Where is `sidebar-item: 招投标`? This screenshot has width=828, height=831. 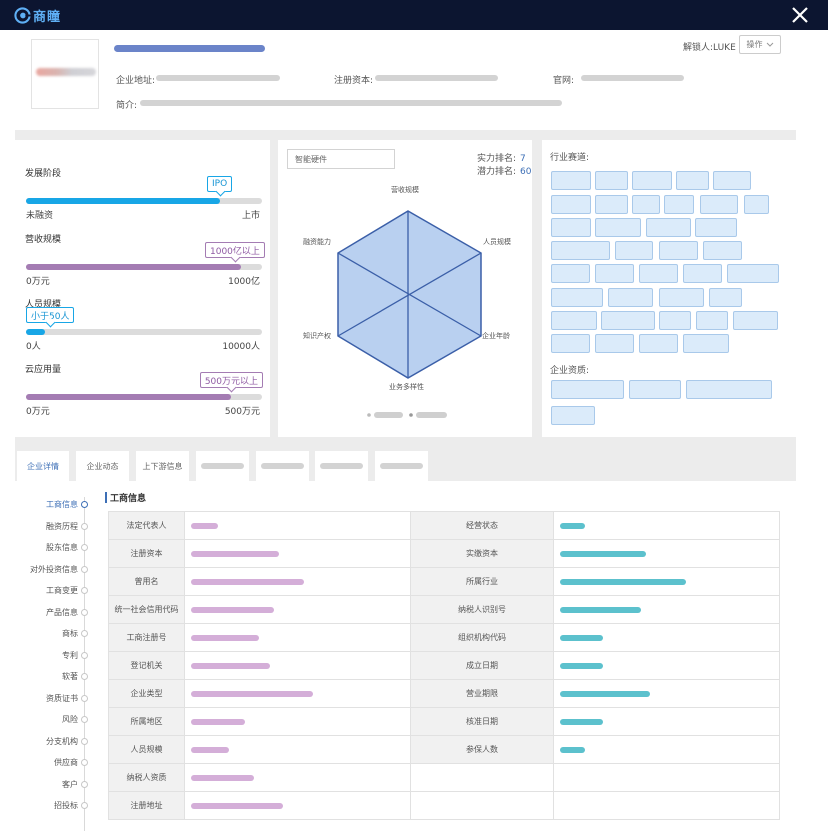
sidebar-item: 招投标 is located at coordinates (66, 805).